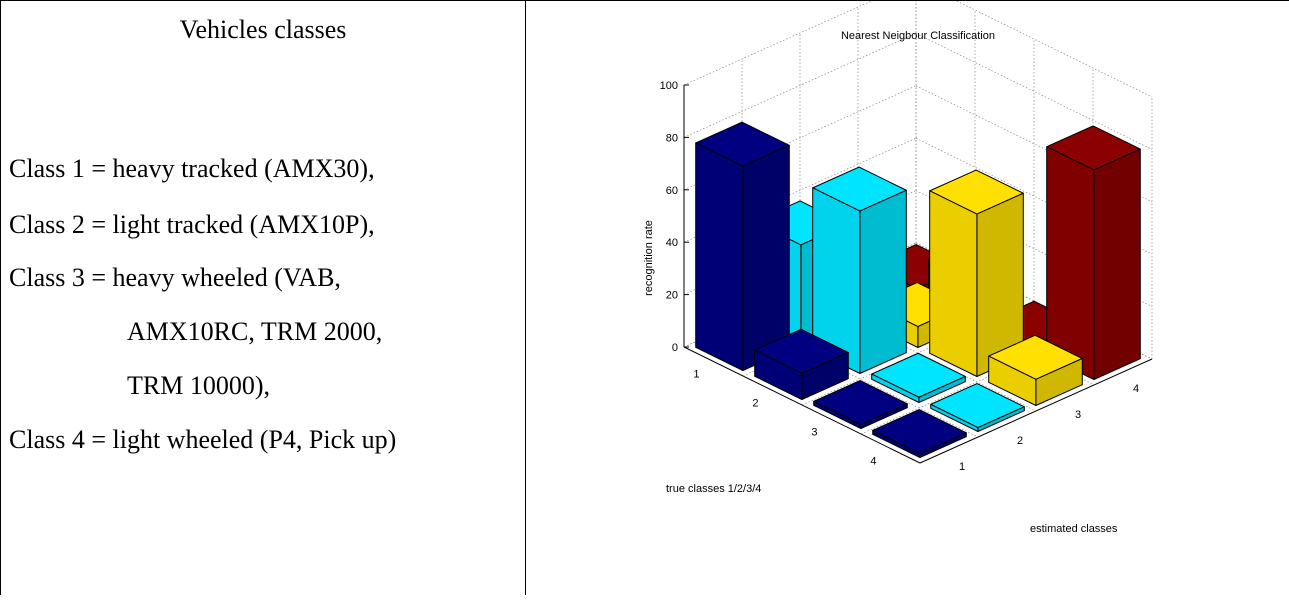 The image size is (1289, 600). I want to click on class-2-line: Class 2 = light tracked (AMX10P),, so click(192, 224).